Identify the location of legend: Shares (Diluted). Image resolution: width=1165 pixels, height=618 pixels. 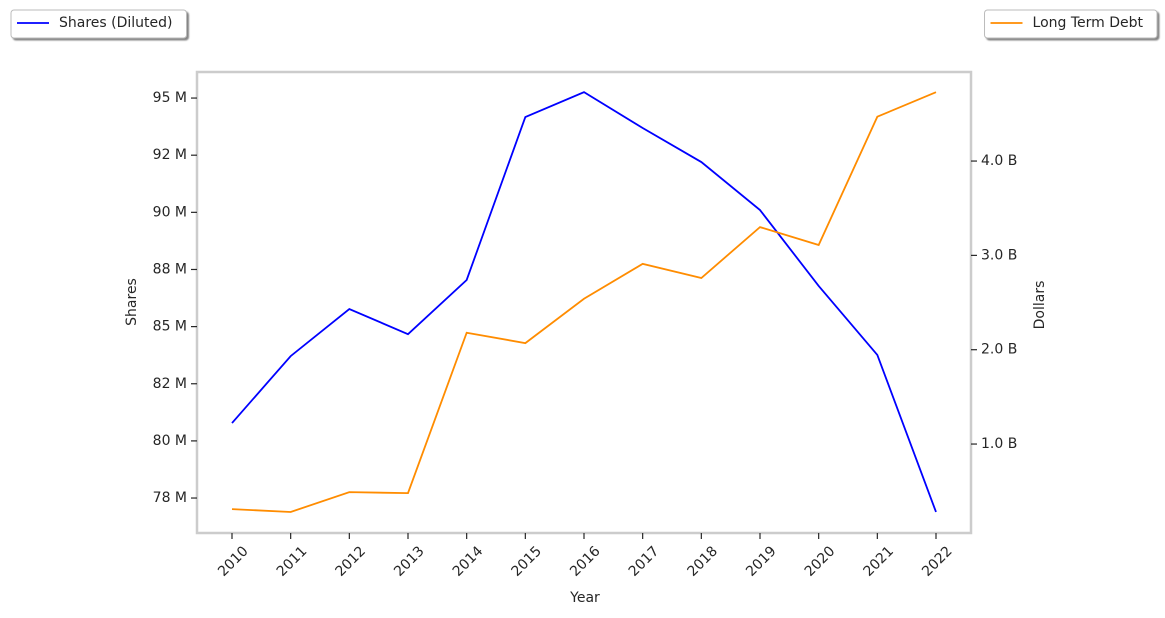
(98, 24).